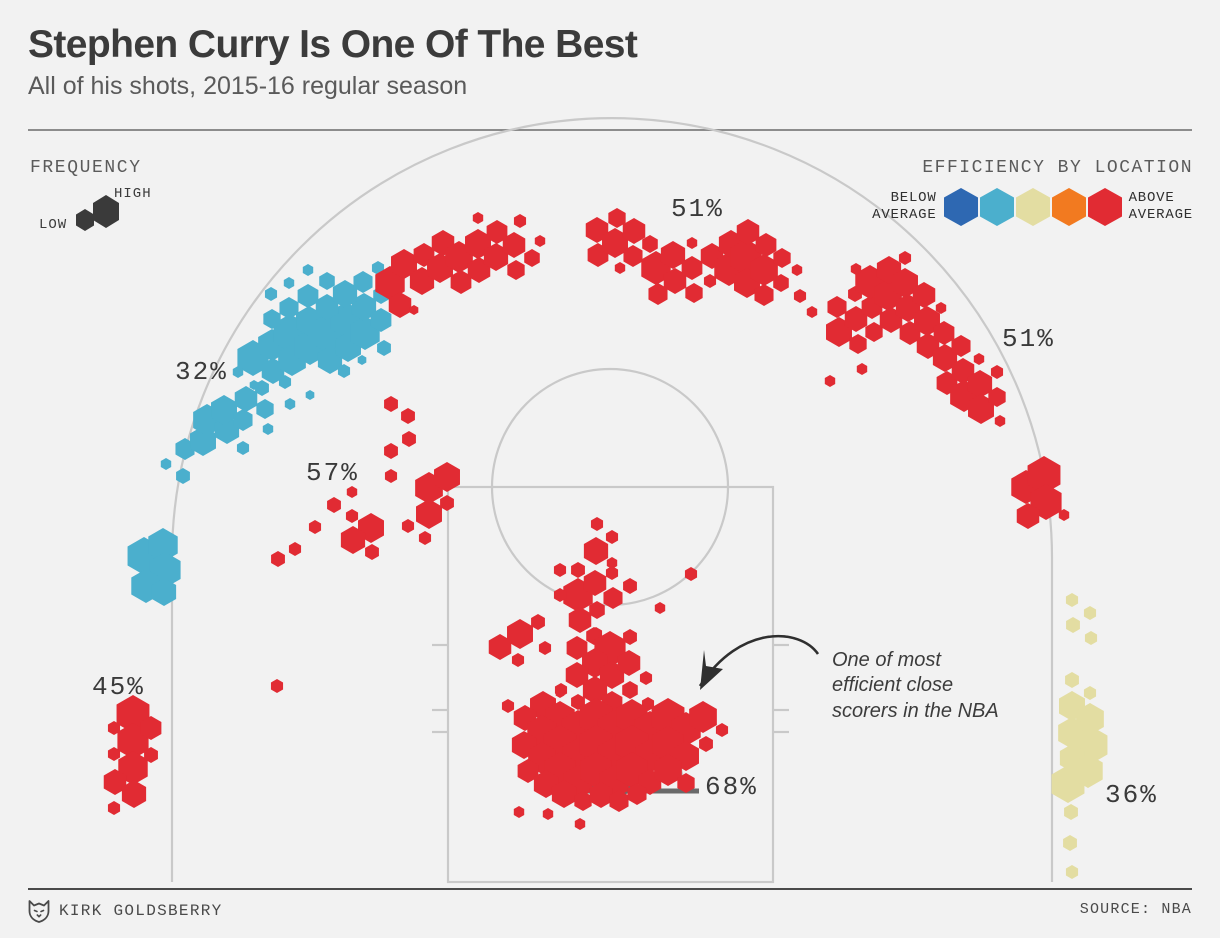  What do you see at coordinates (612, 753) in the screenshot?
I see `restricted-area-arc` at bounding box center [612, 753].